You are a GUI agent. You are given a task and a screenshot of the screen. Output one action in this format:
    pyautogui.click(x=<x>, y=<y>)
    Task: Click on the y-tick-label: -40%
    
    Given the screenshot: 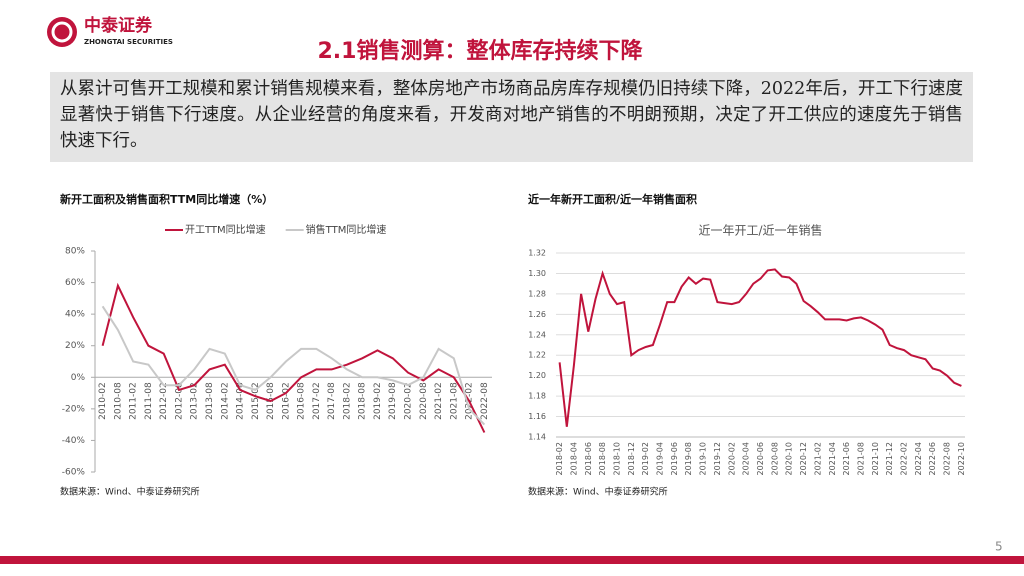 What is the action you would take?
    pyautogui.click(x=74, y=441)
    